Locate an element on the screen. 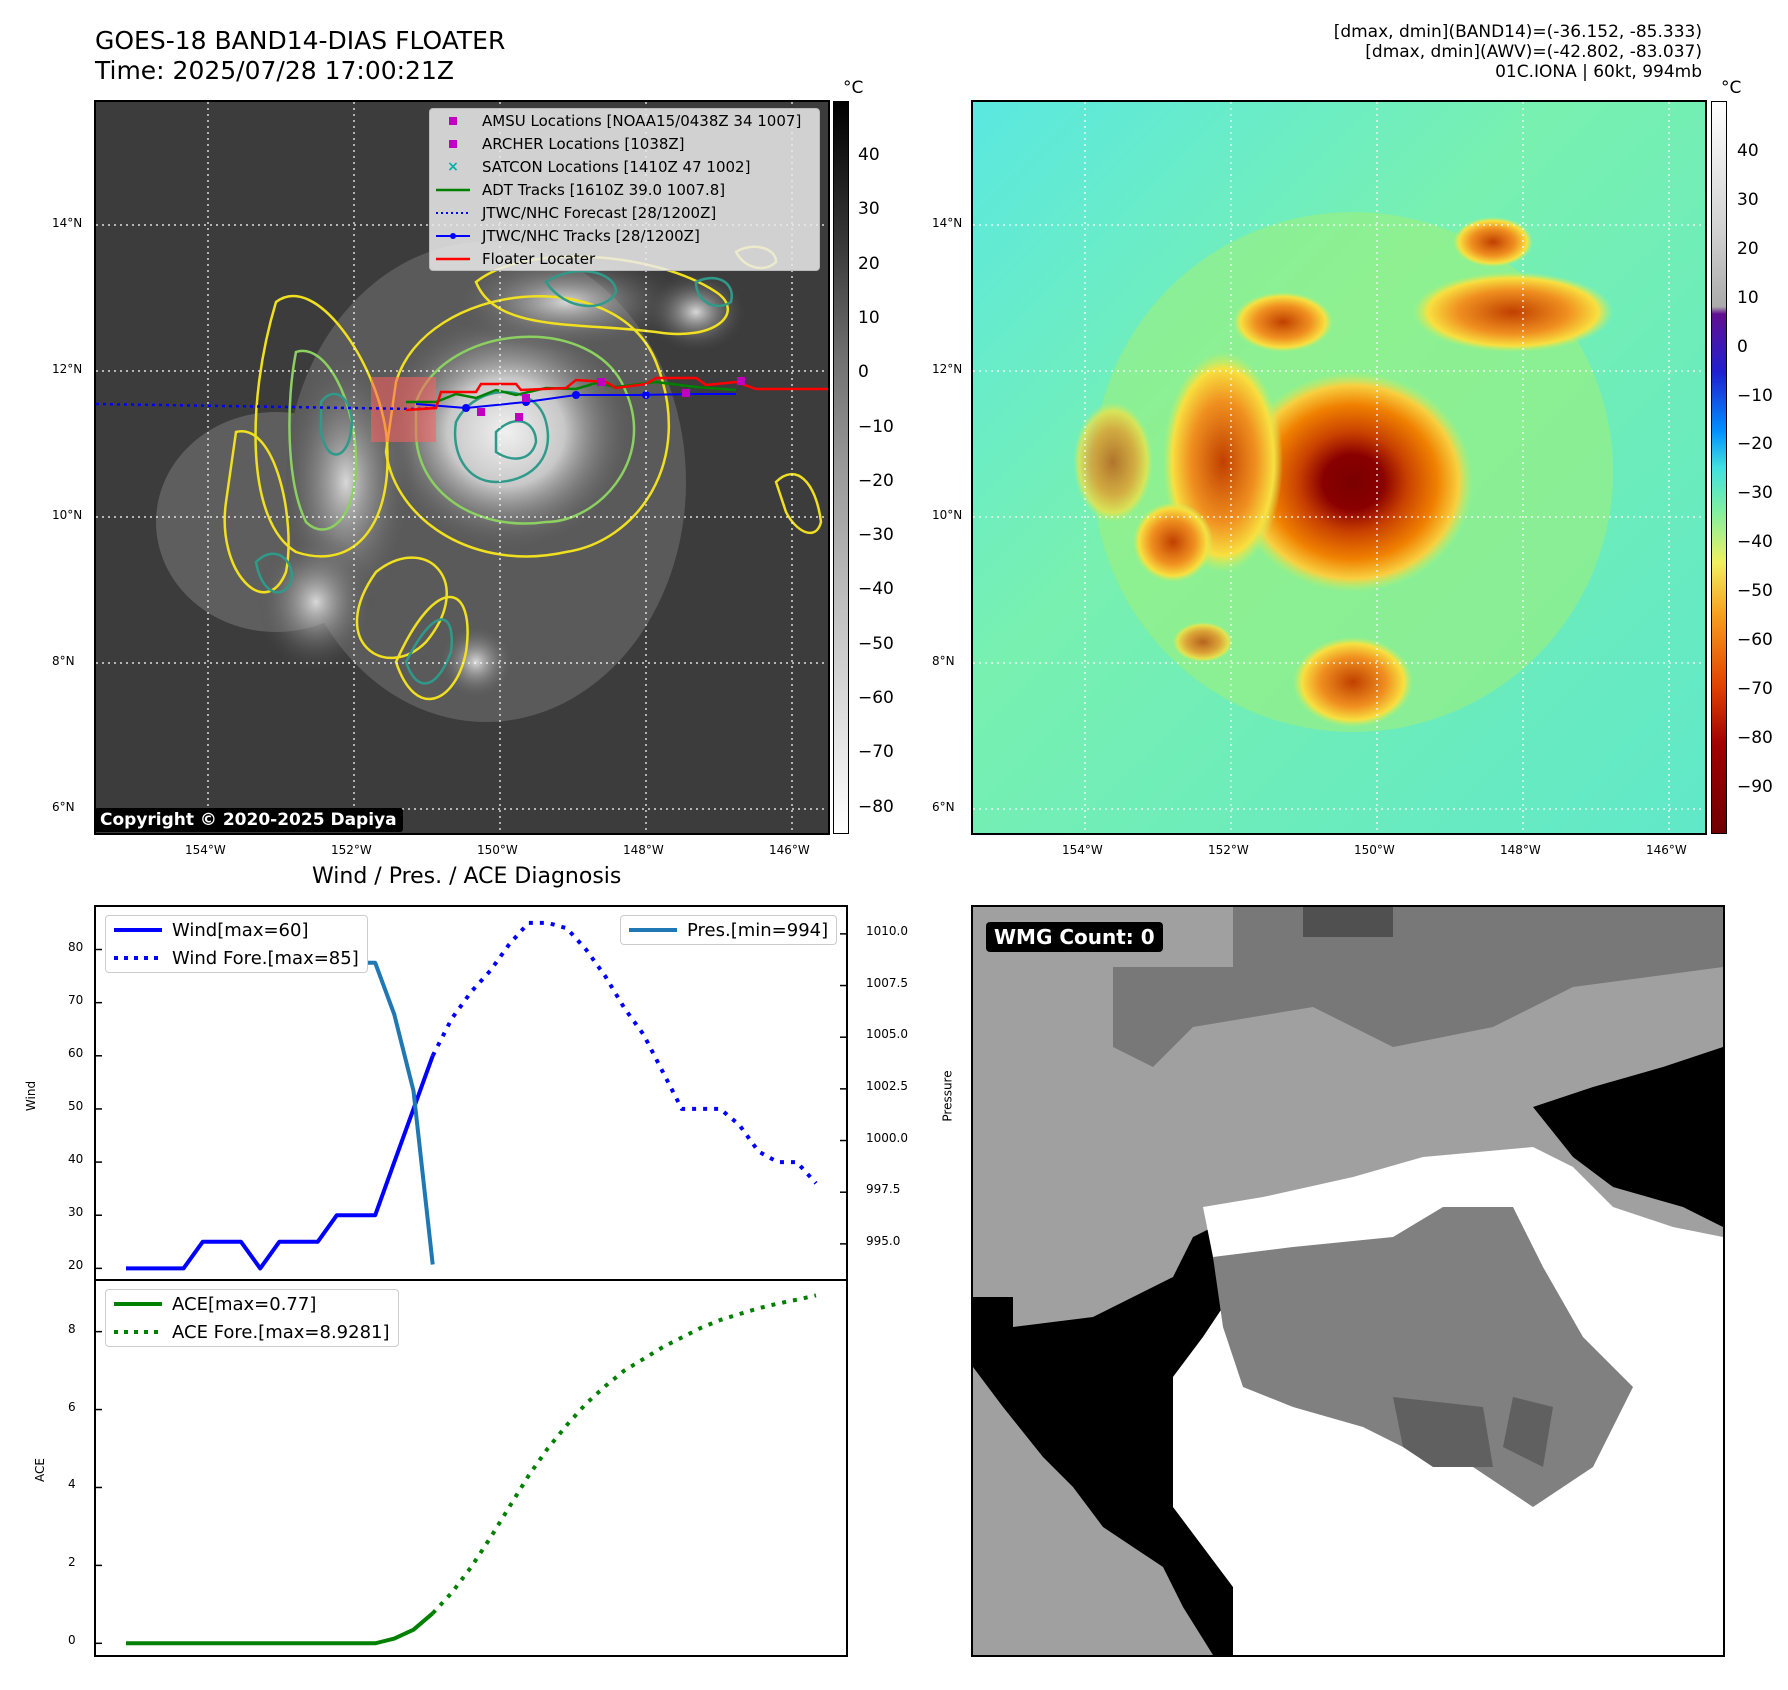  colorbar-tick-label: −10 is located at coordinates (1755, 395).